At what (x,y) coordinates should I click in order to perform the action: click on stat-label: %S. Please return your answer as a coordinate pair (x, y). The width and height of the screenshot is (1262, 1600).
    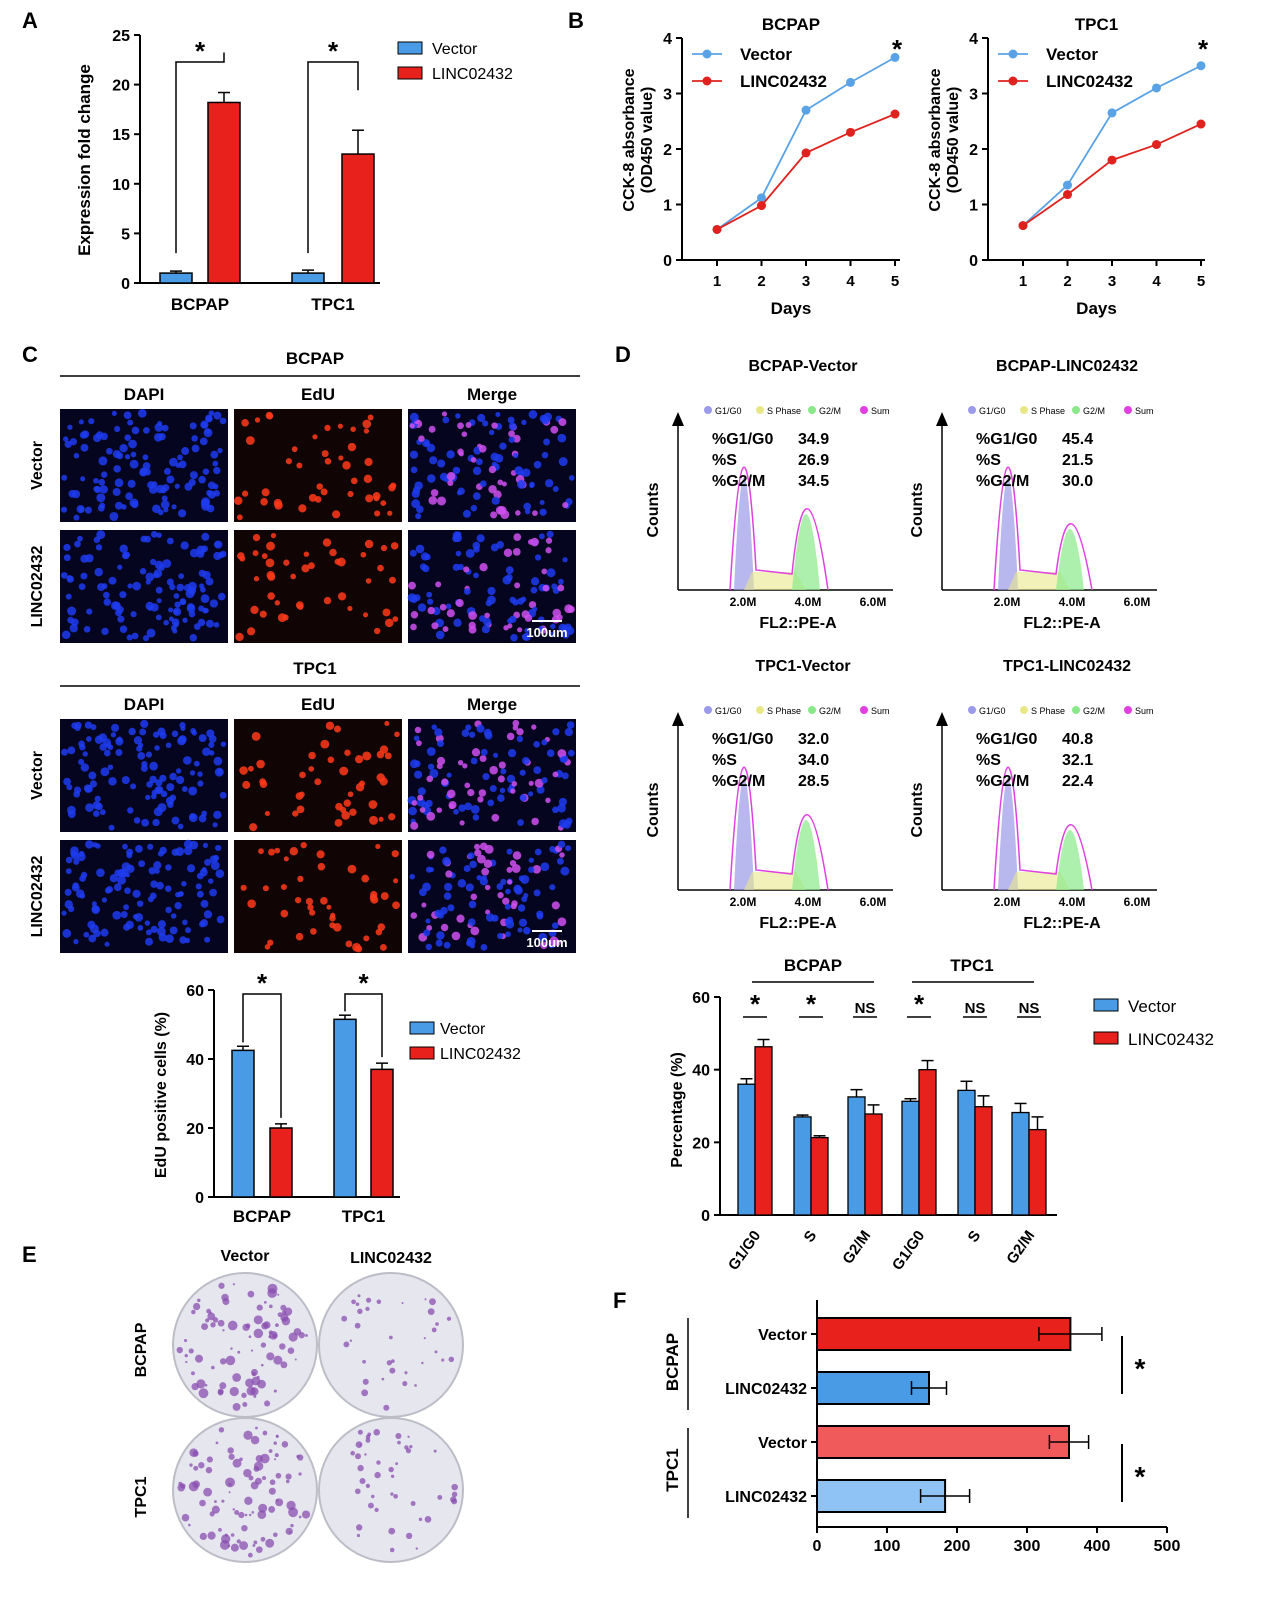
    Looking at the image, I should click on (724, 460).